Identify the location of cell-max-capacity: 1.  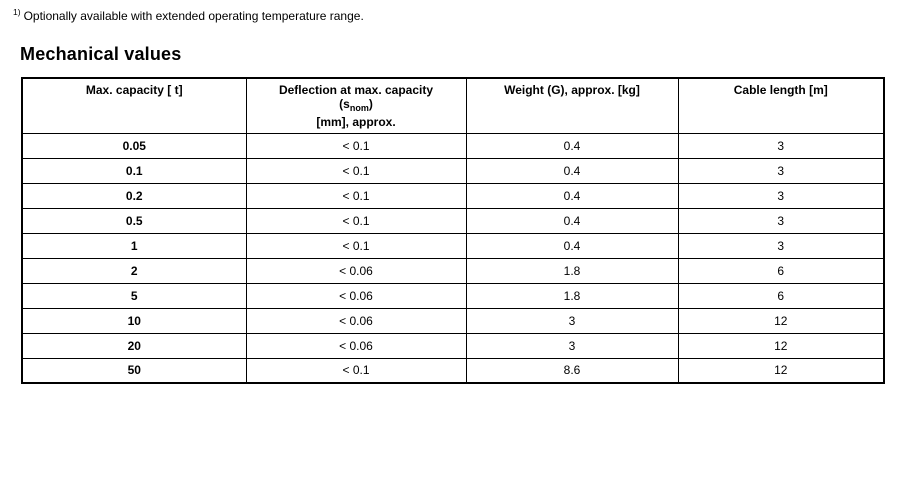
(134, 245).